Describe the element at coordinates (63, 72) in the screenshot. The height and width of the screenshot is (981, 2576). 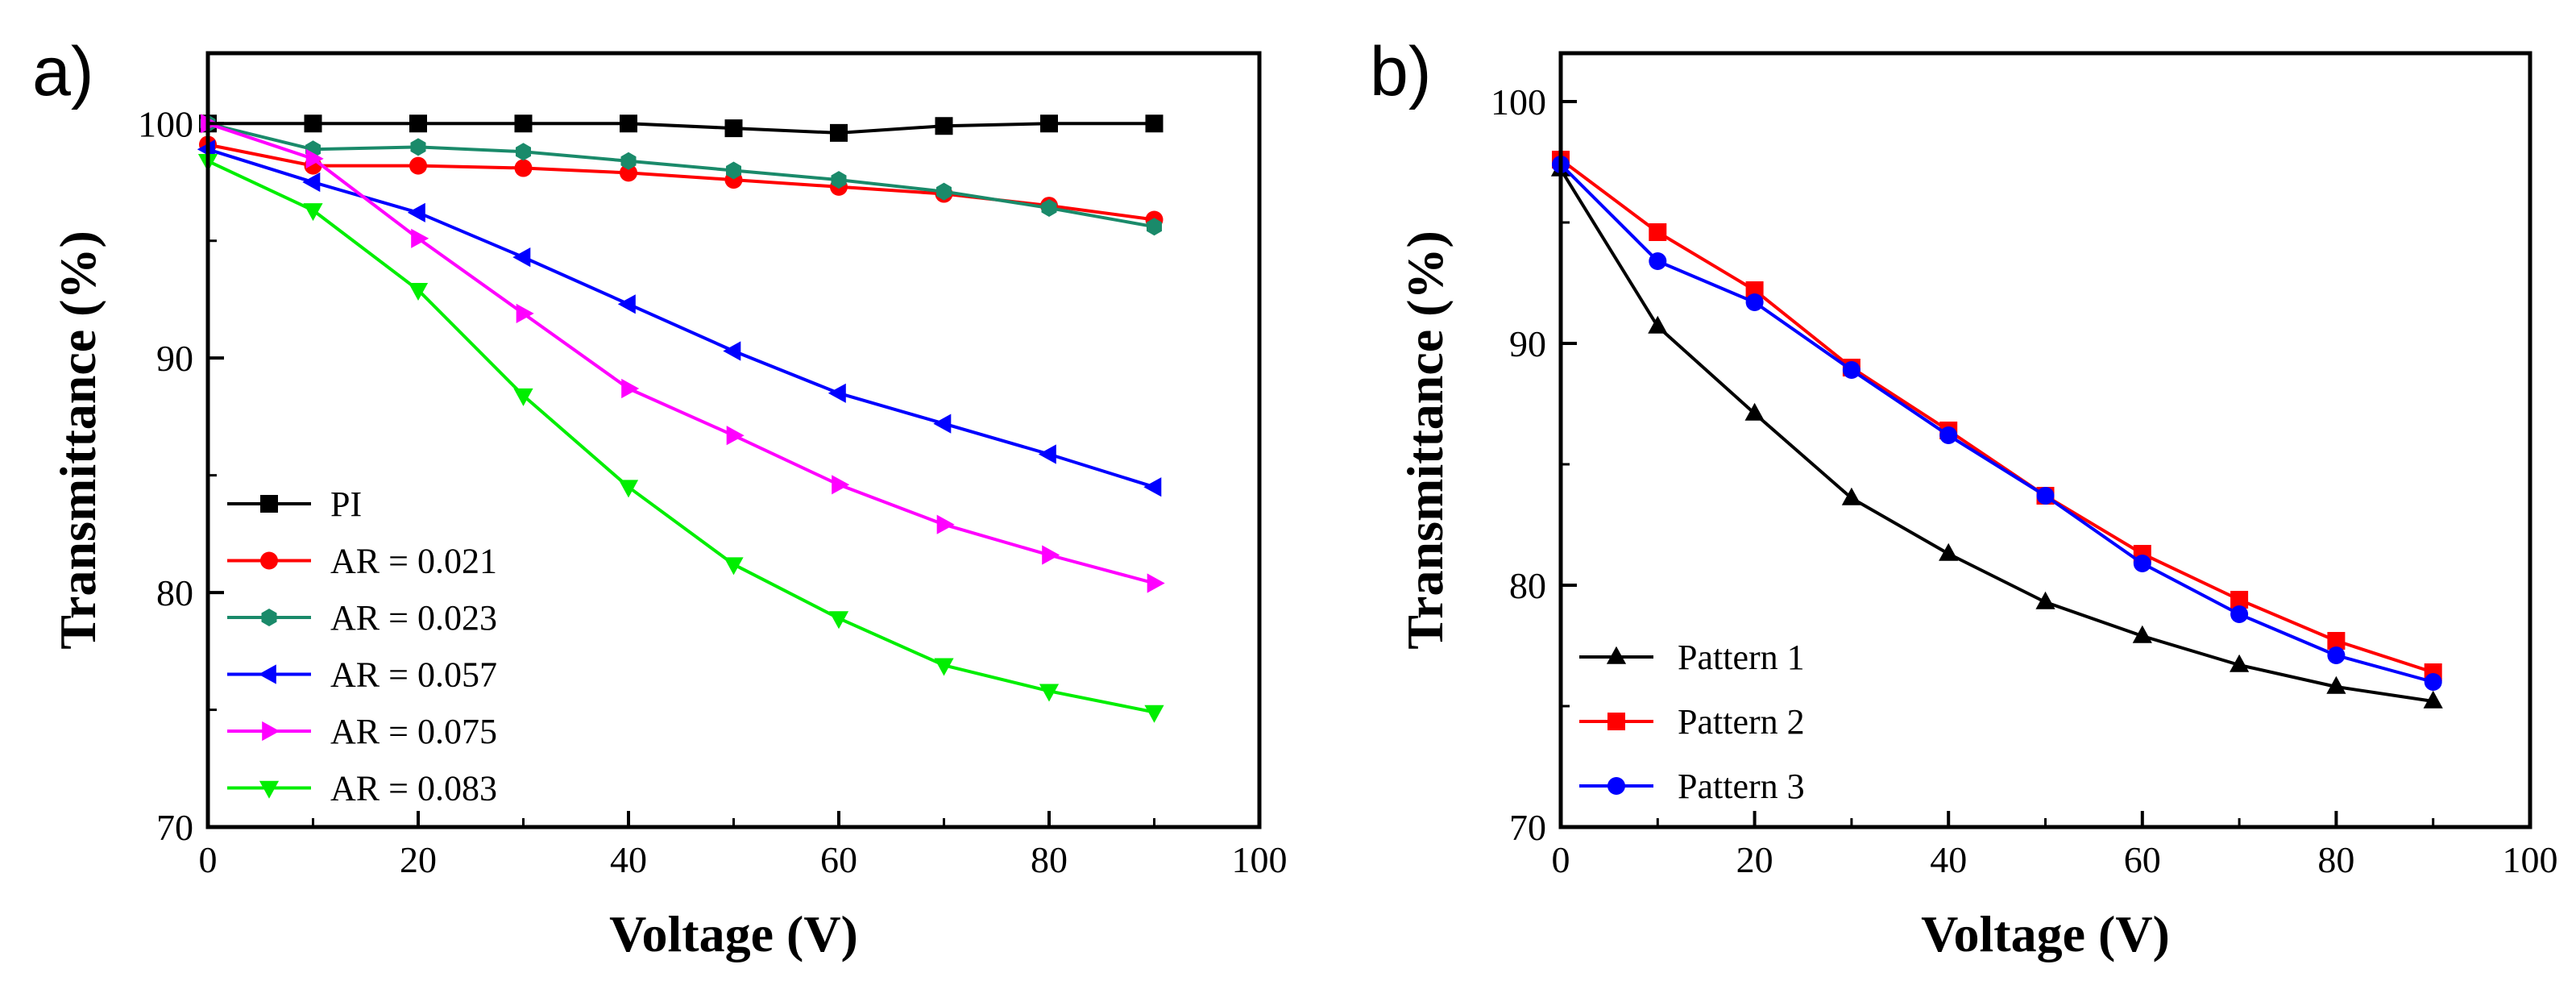
I see `panel-label-a: a)` at that location.